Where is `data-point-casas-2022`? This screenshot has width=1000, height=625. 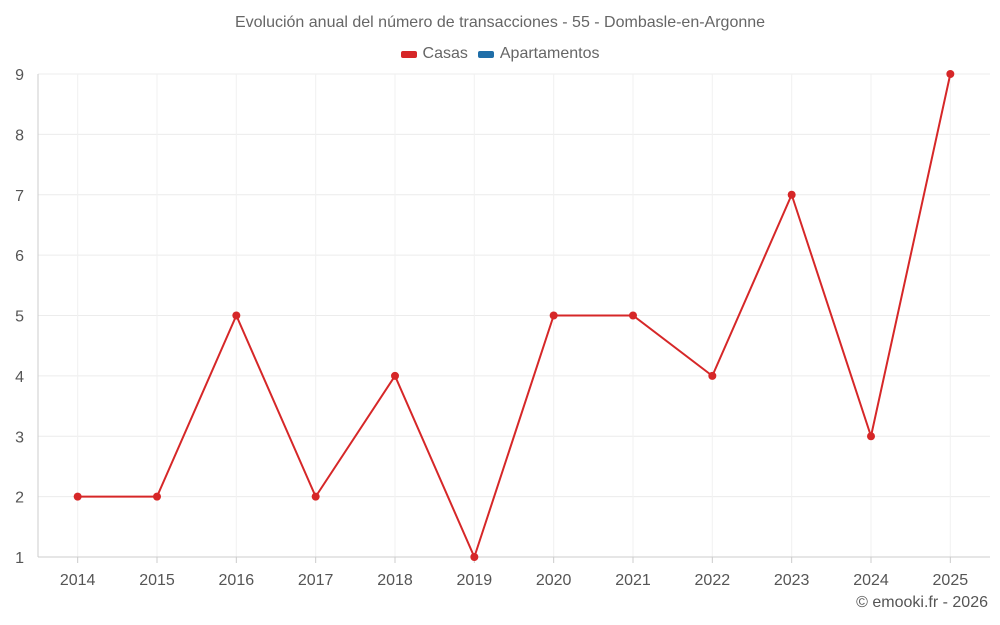
data-point-casas-2022 is located at coordinates (712, 375).